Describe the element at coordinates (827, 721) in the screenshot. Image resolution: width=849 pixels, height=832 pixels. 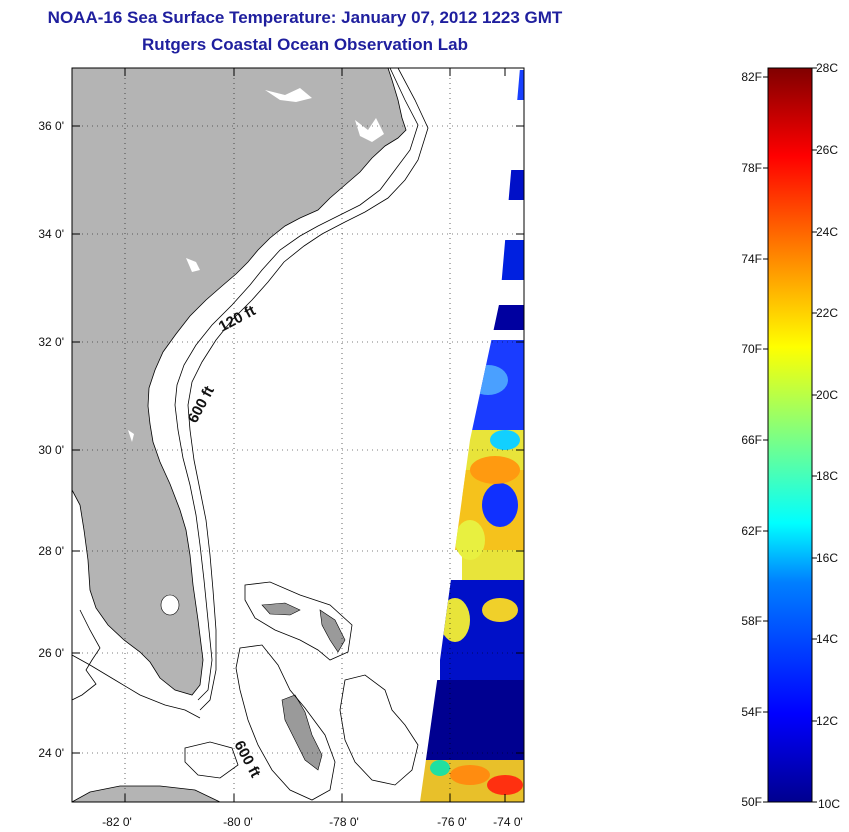
I see `colorbar-c-12: 12C` at that location.